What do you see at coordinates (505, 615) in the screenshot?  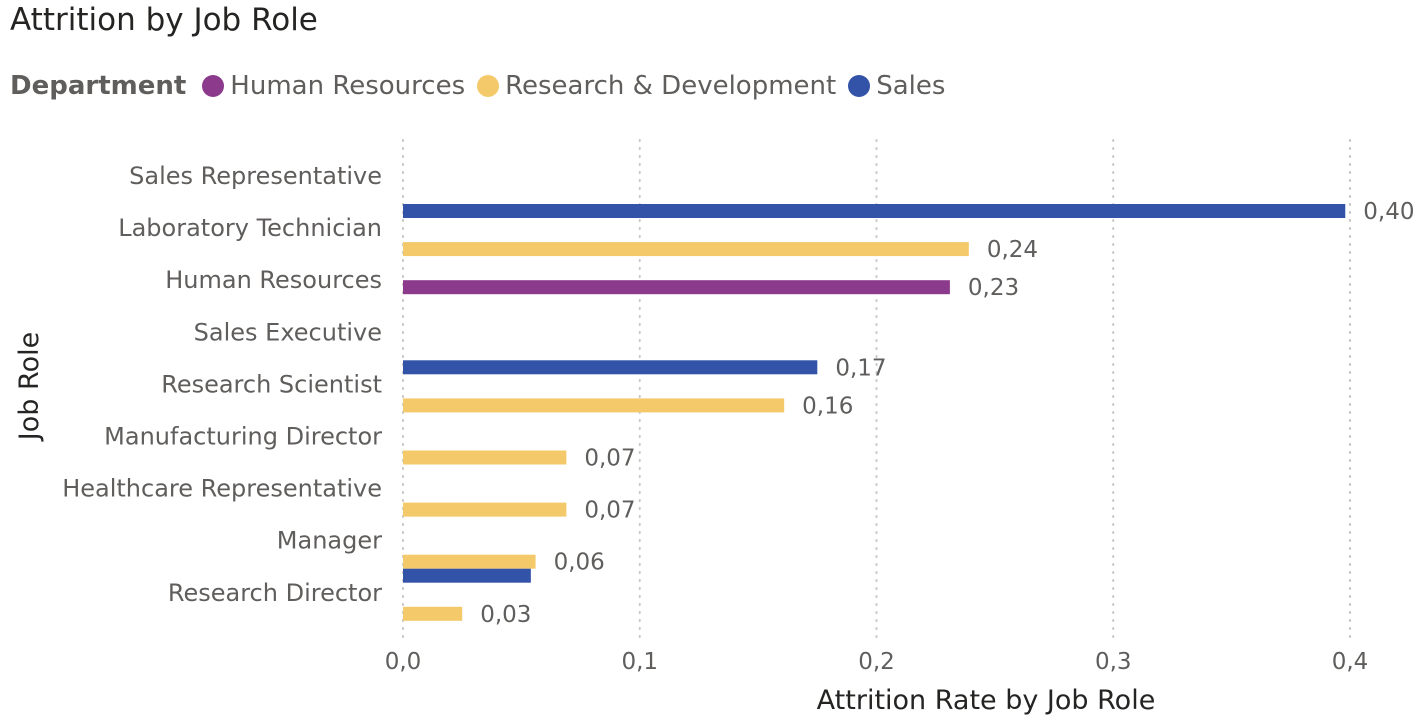 I see `data-label: 0,03` at bounding box center [505, 615].